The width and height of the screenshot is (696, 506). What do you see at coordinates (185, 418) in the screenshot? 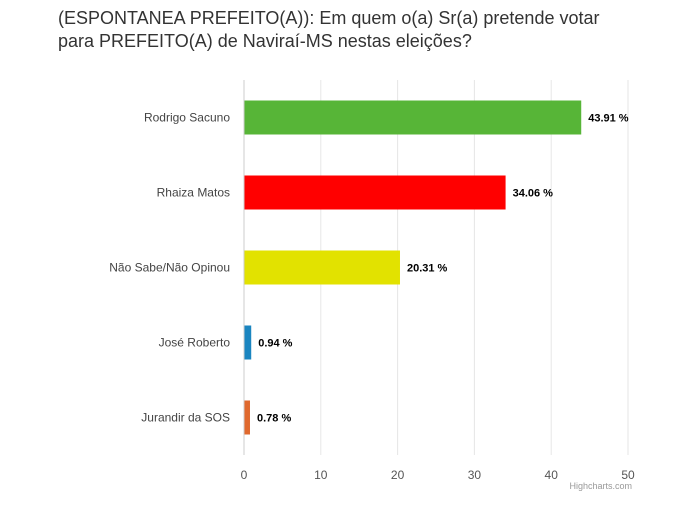
I see `category-label: Jurandir da SOS` at bounding box center [185, 418].